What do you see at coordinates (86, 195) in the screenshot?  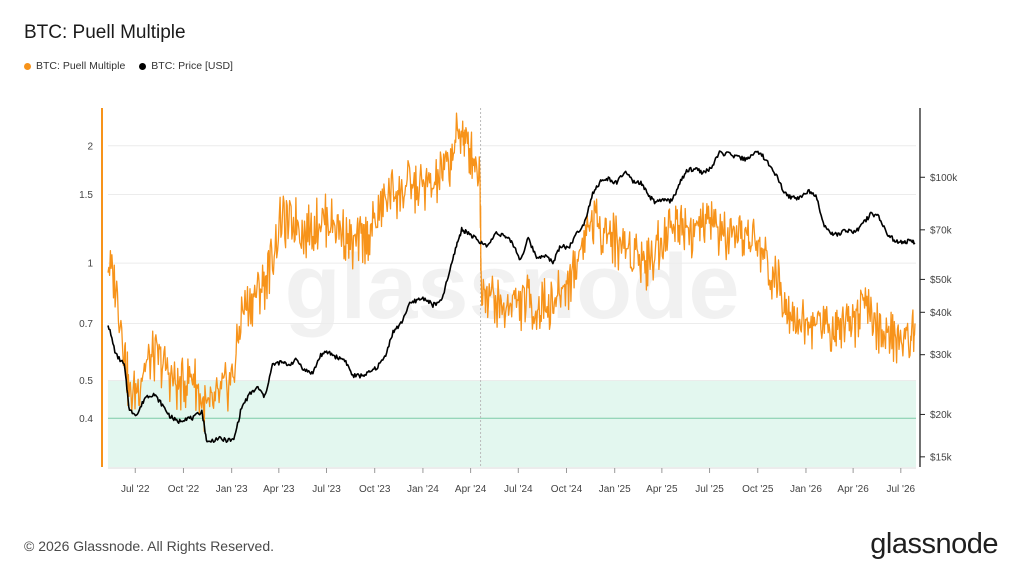 I see `y-left-tick-label: 1.5` at bounding box center [86, 195].